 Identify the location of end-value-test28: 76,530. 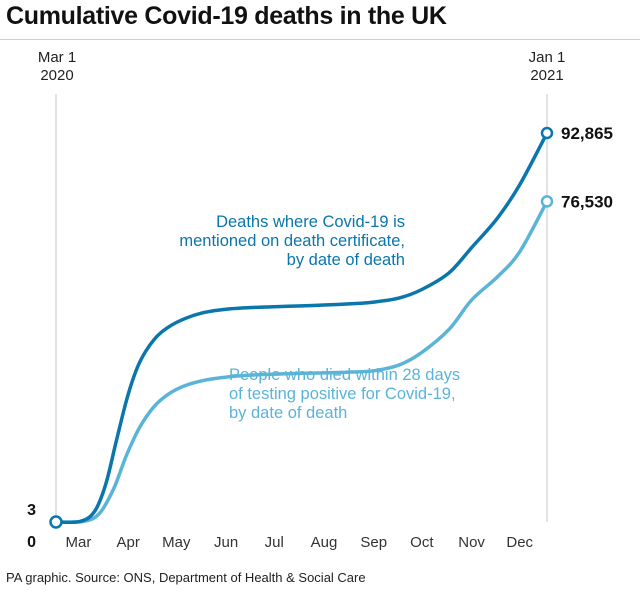
(587, 201).